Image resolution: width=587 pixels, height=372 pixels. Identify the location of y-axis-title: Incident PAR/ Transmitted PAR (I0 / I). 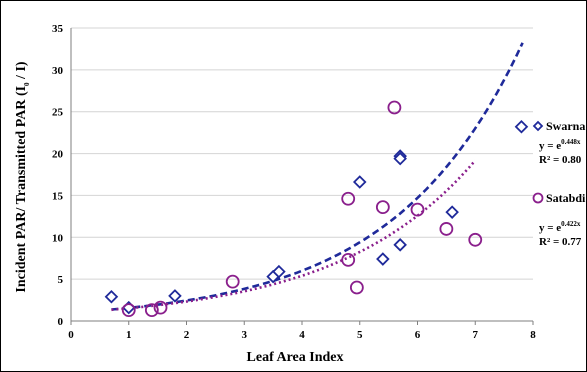
(22, 176).